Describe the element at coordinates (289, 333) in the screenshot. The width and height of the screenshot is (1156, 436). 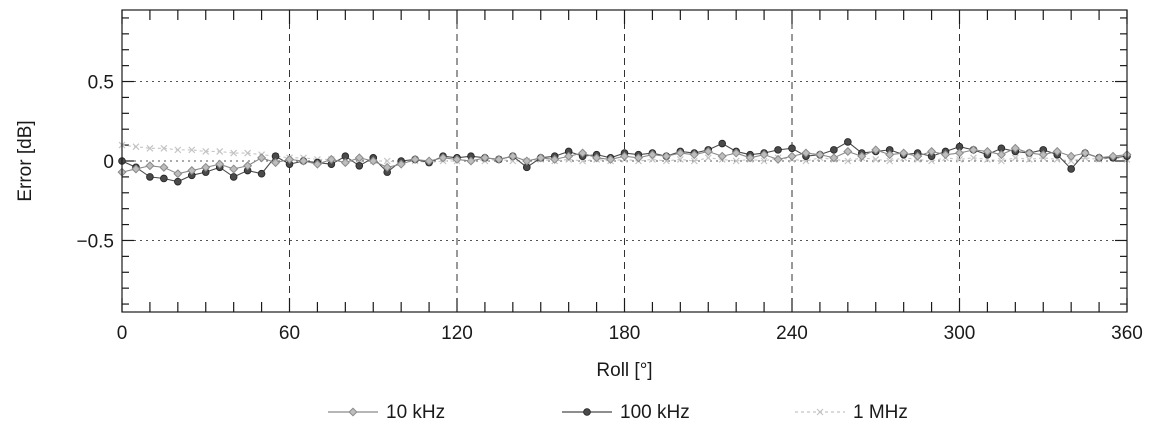
I see `x-tick-label: 60` at that location.